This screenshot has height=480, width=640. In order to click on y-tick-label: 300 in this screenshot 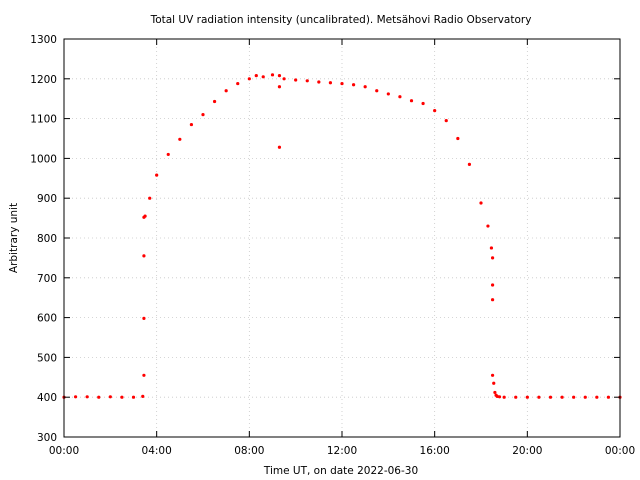, I will do `click(47, 438)`.